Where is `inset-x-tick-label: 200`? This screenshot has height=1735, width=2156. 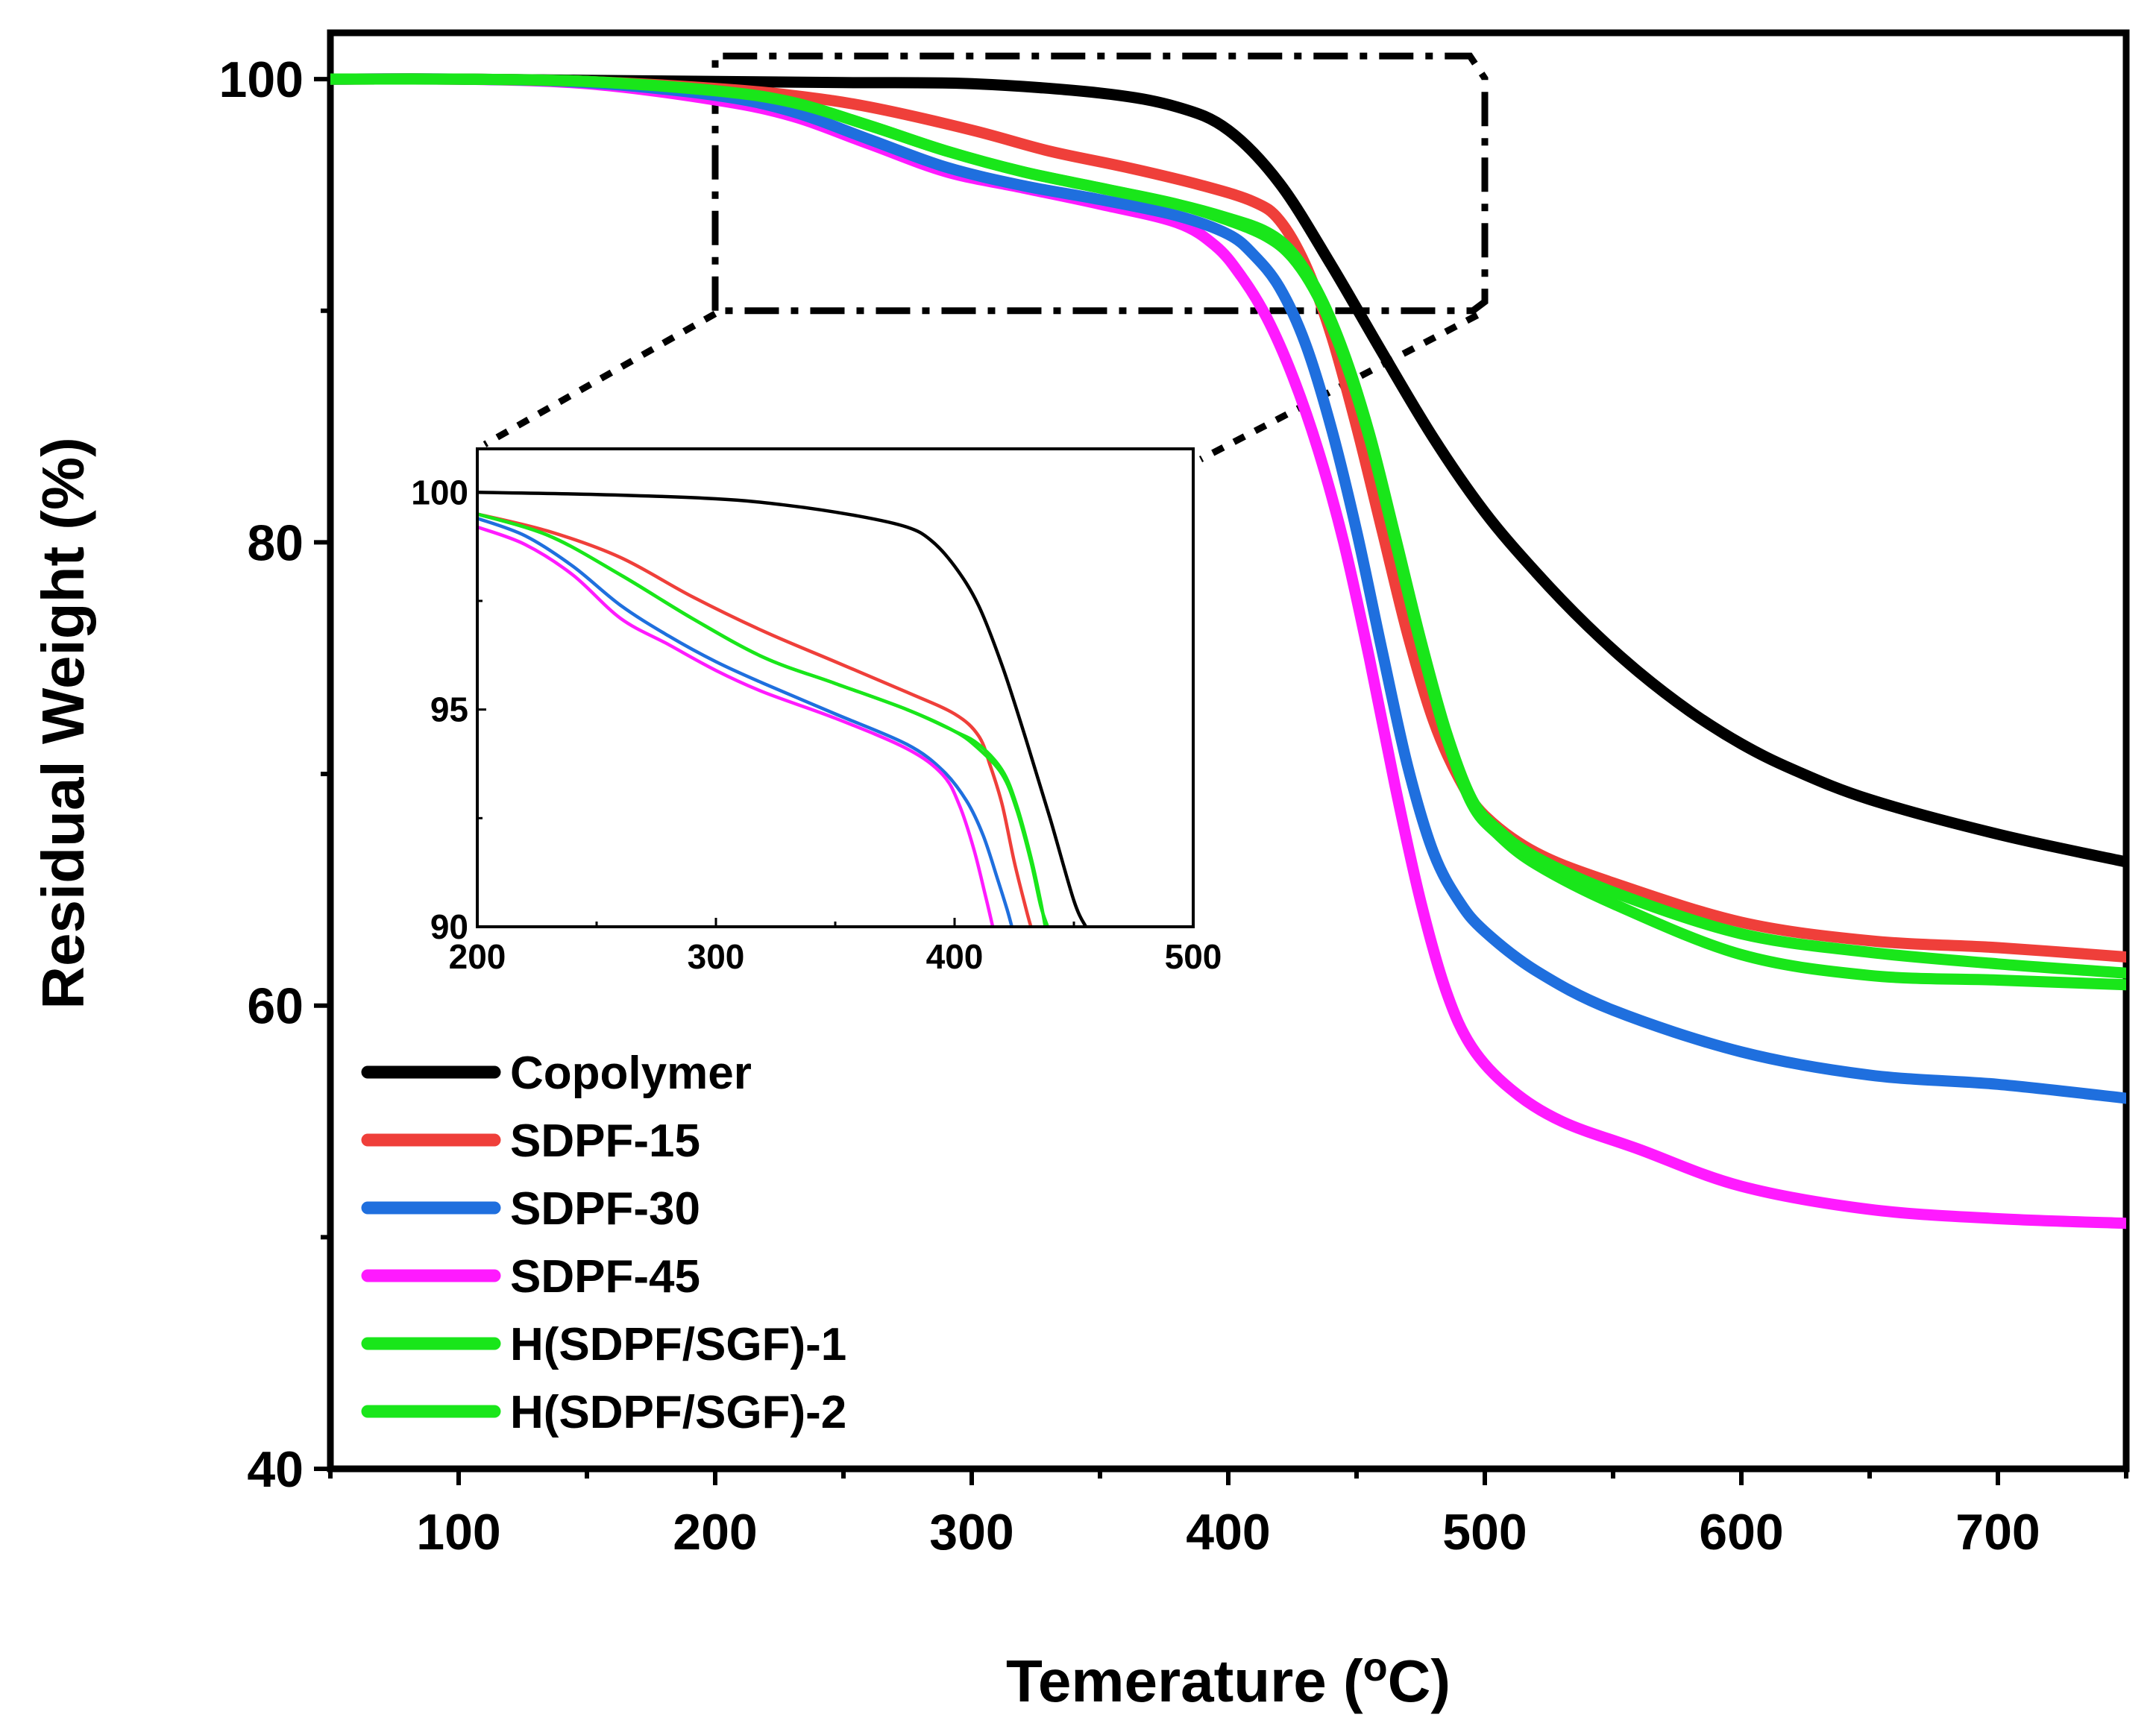 inset-x-tick-label: 200 is located at coordinates (477, 956).